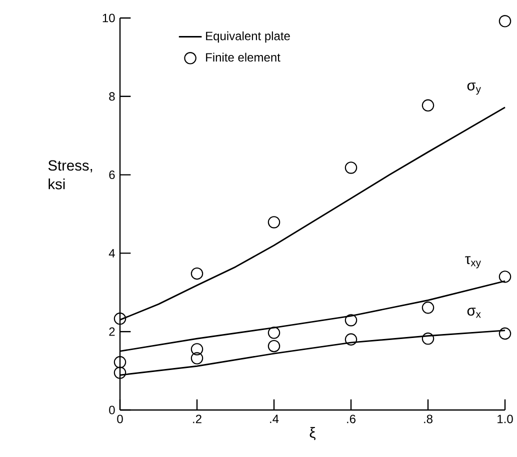  Describe the element at coordinates (474, 88) in the screenshot. I see `annotation: σ$_{y}$` at that location.